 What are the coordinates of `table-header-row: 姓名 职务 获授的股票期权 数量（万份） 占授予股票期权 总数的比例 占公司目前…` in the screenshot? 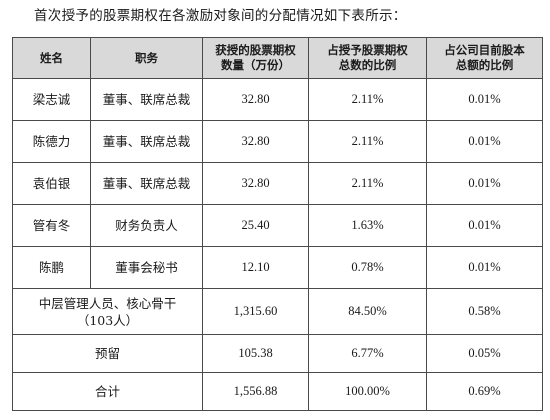 It's located at (277, 58).